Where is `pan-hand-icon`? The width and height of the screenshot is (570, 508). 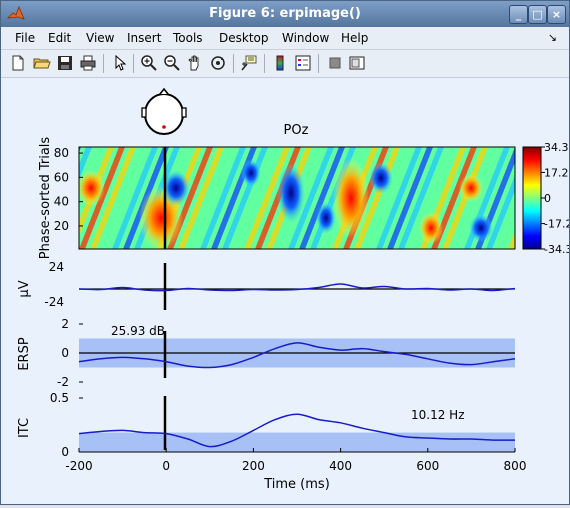
pan-hand-icon is located at coordinates (195, 63).